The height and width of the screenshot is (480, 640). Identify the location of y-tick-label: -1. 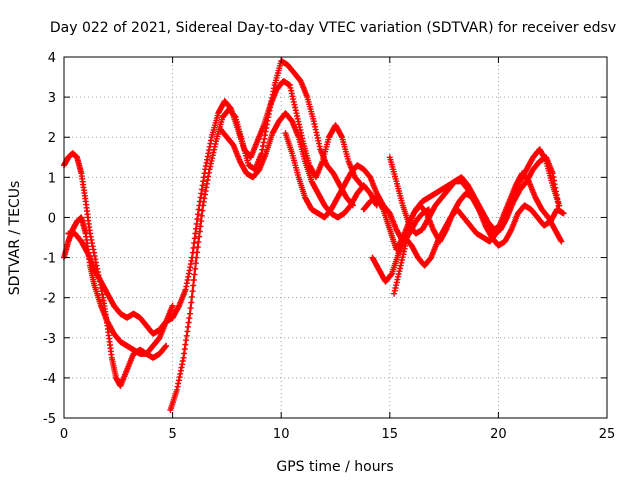
(49, 259).